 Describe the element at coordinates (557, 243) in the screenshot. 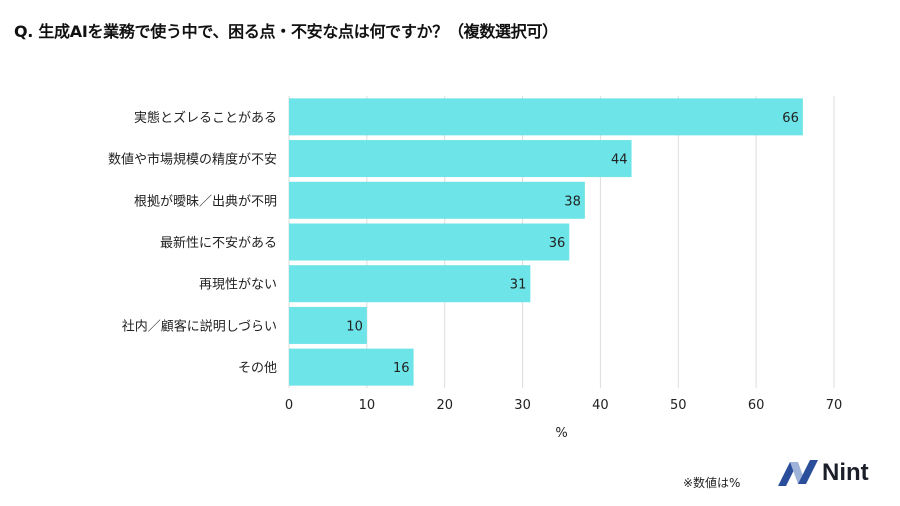

I see `data-label: 36` at that location.